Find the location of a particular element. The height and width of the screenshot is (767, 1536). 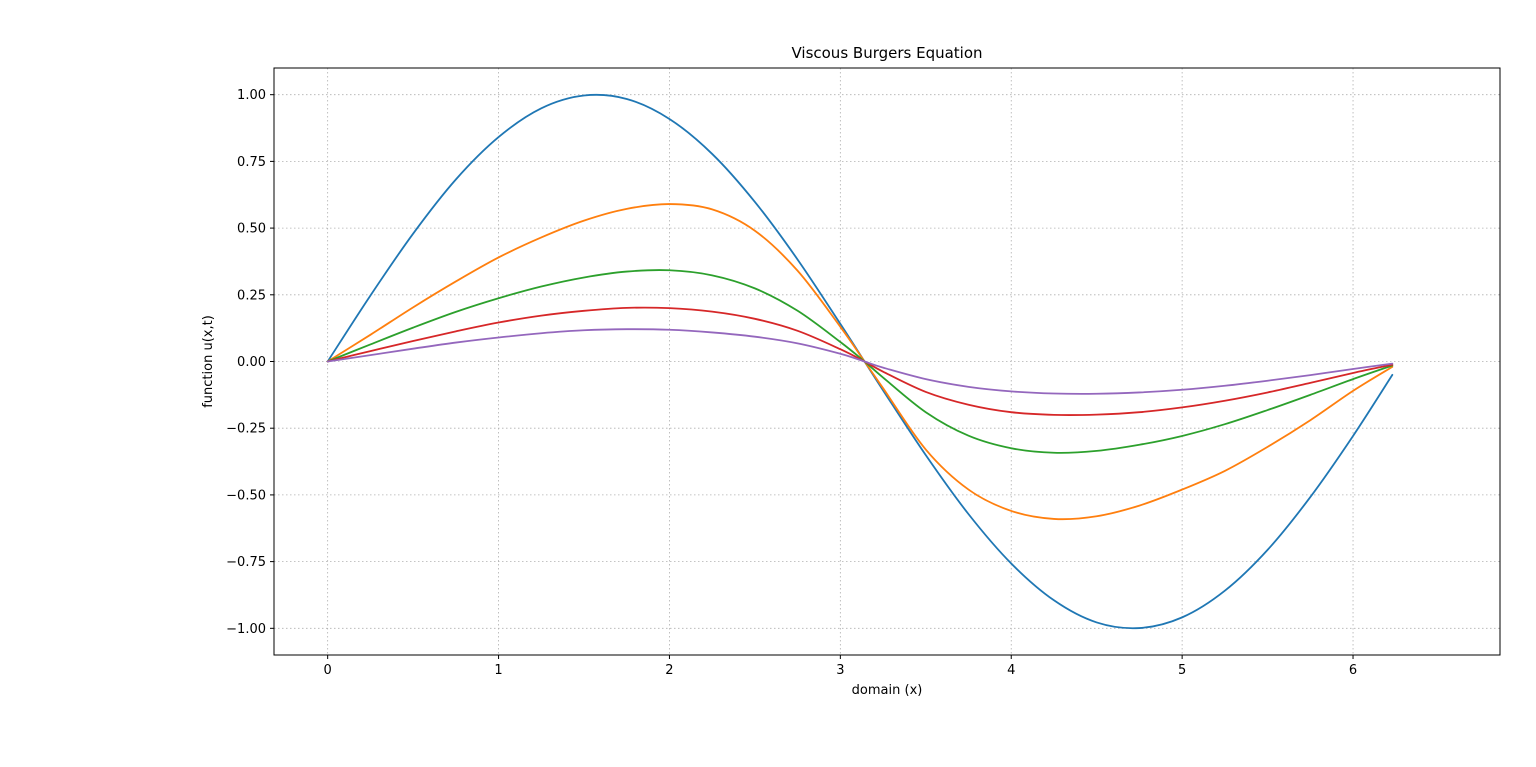

y-tick-label: 0.50 is located at coordinates (251, 229).